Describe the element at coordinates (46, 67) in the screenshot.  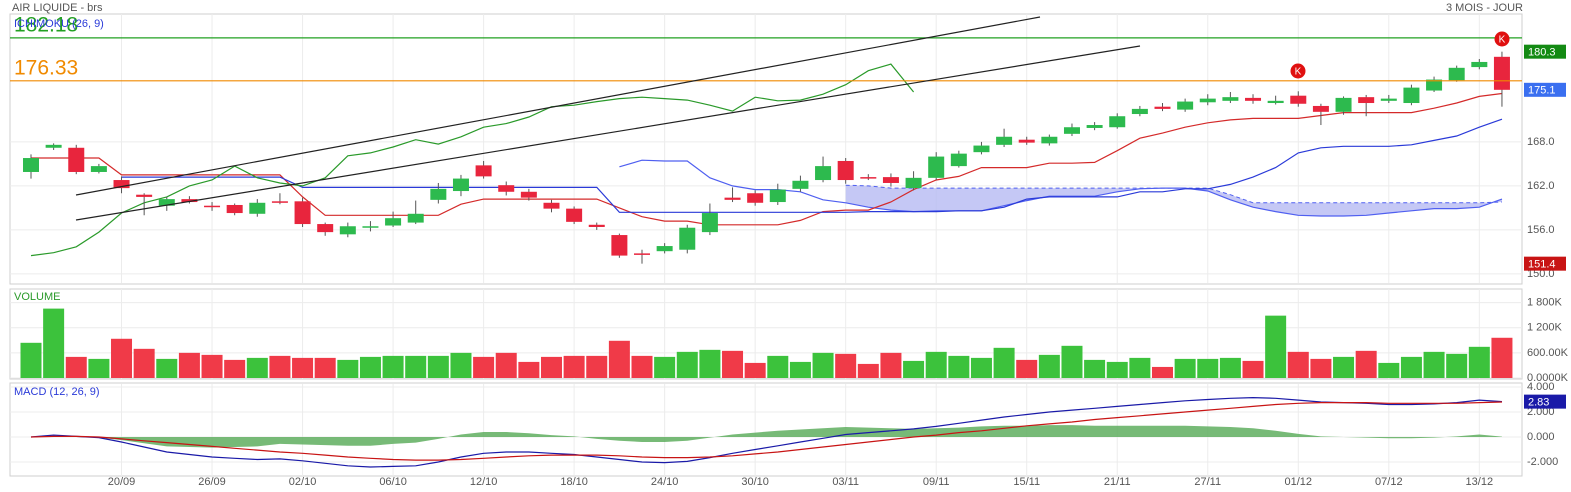
I see `horizontal-line-label: 176.33` at that location.